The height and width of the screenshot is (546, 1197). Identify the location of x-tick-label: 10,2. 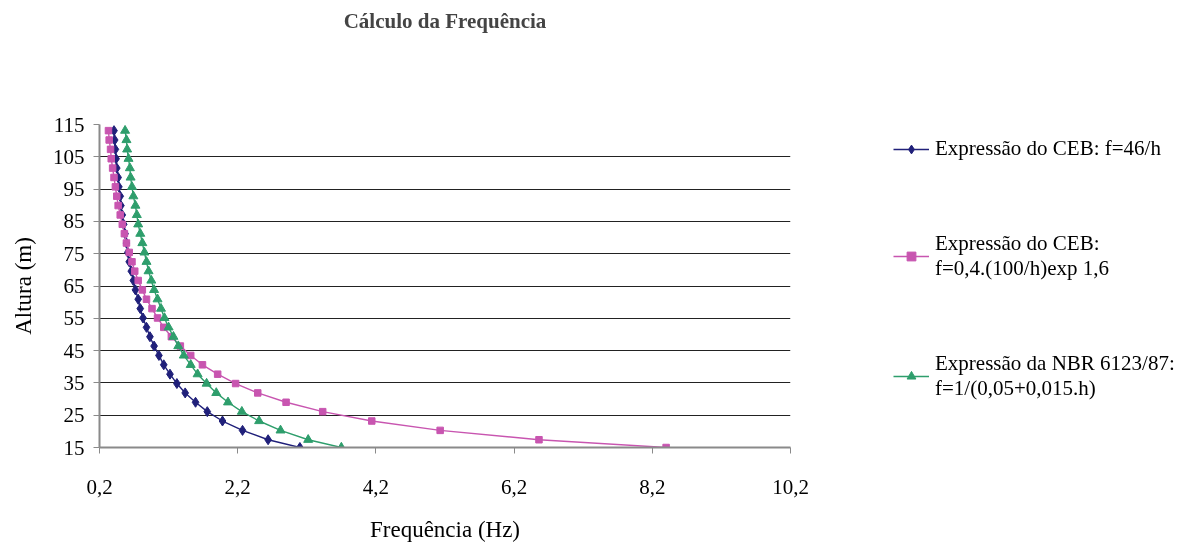
(790, 486).